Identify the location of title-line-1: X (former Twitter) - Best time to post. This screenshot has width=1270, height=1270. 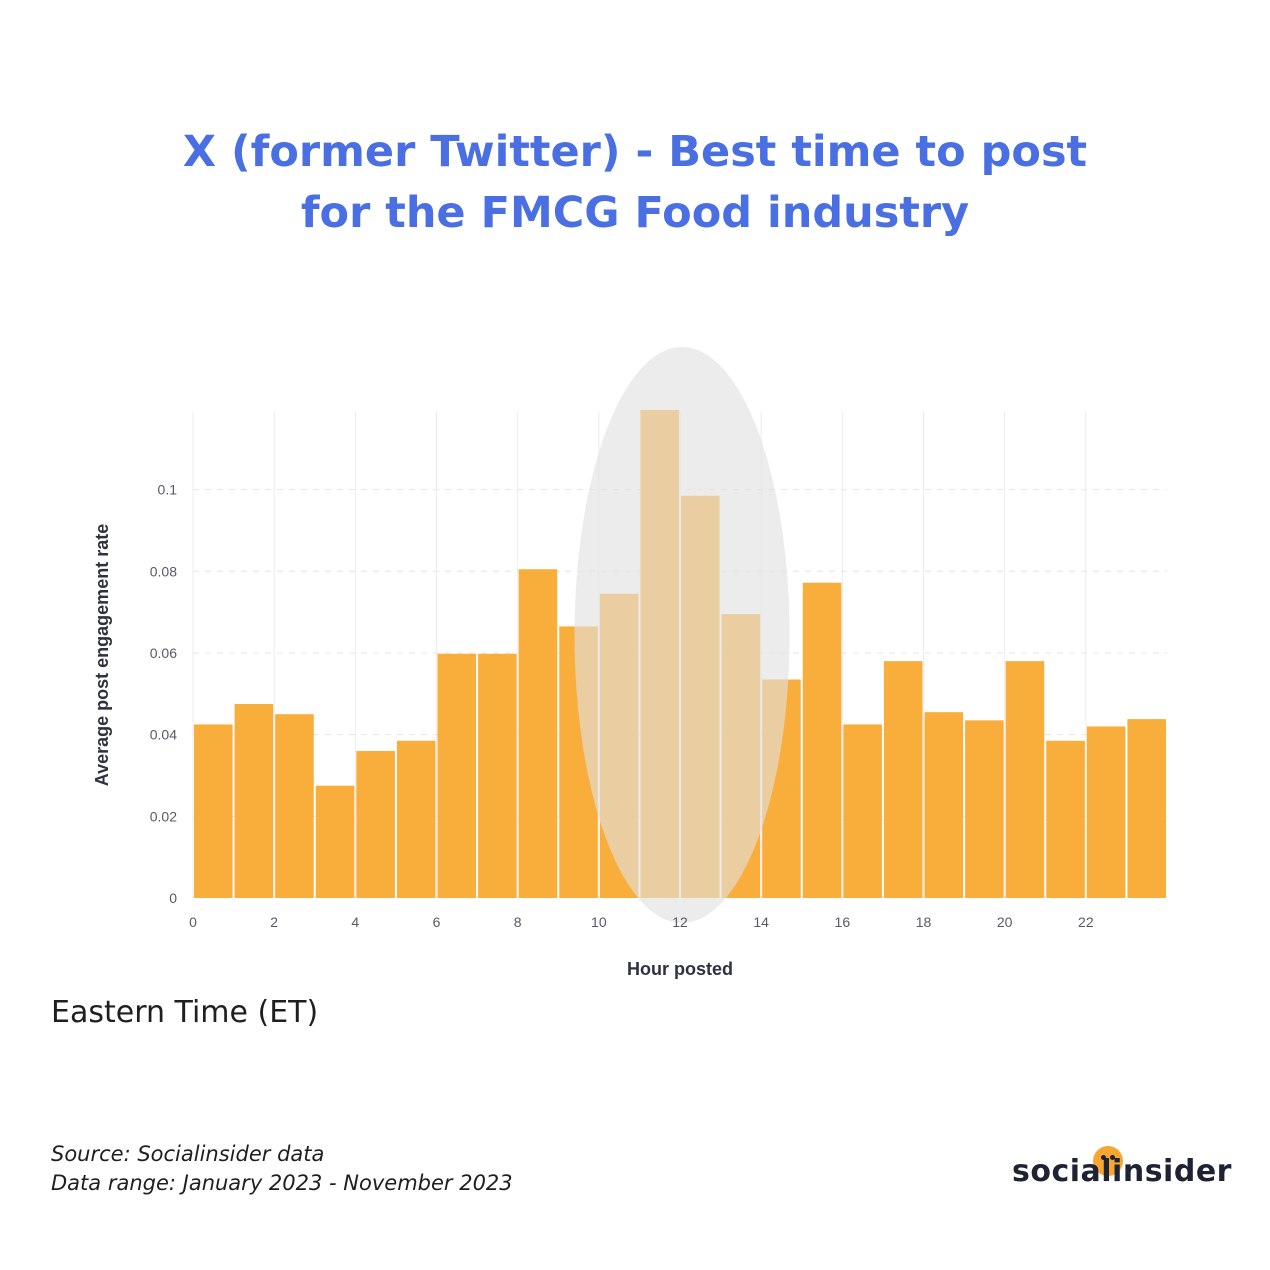
(635, 152).